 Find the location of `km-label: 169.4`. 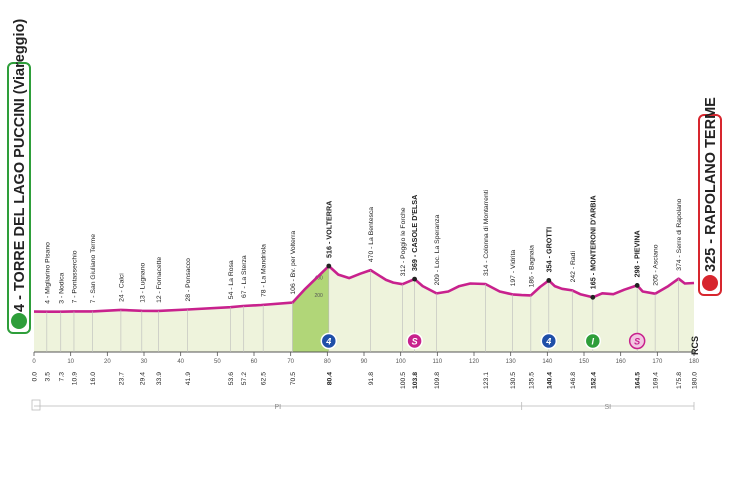

km-label: 169.4 is located at coordinates (656, 380).